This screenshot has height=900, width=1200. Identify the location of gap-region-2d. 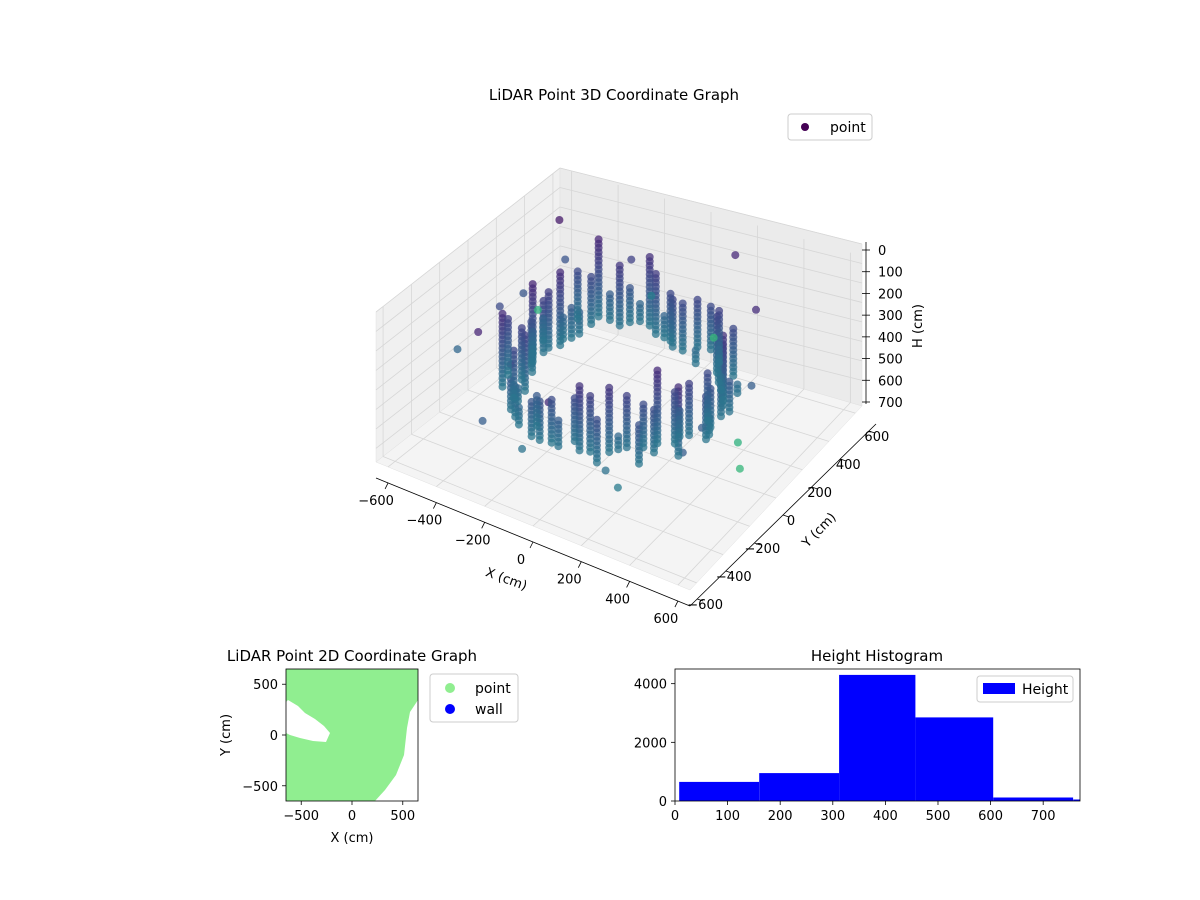
(308, 721).